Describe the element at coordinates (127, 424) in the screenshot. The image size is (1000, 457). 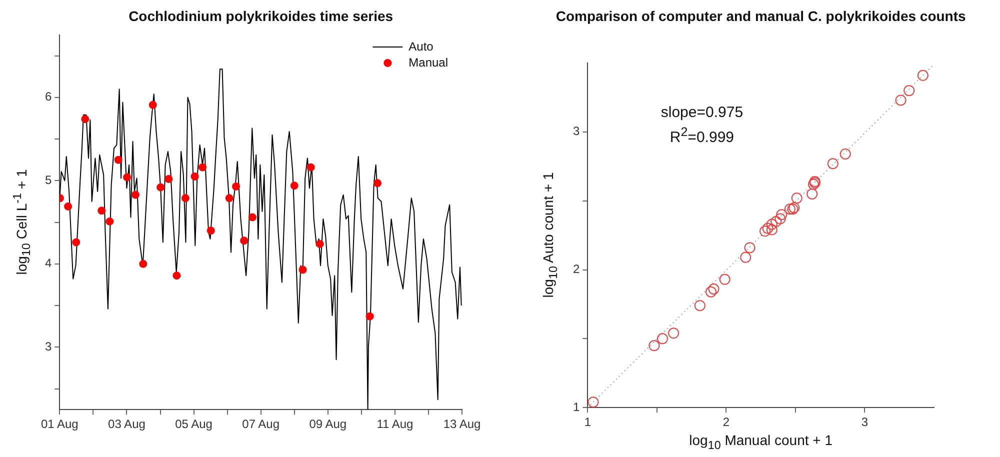
I see `x-tick-label: 03 Aug` at that location.